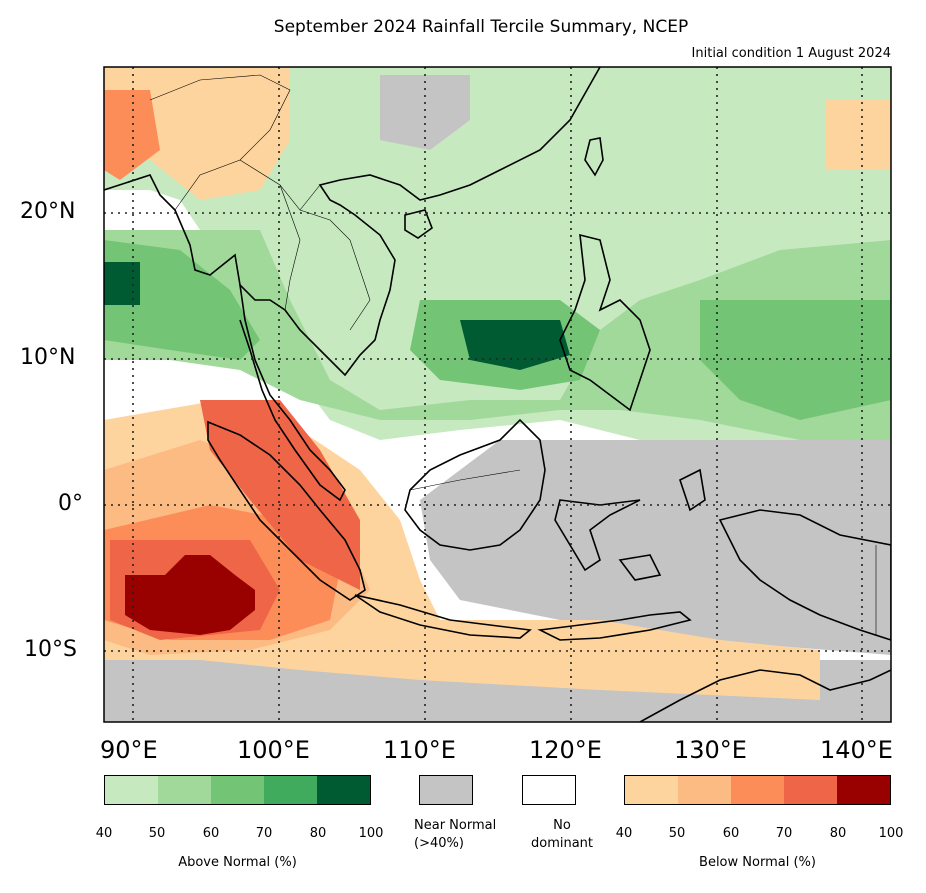  I want to click on above-normal-40-50-swatch, so click(131, 790).